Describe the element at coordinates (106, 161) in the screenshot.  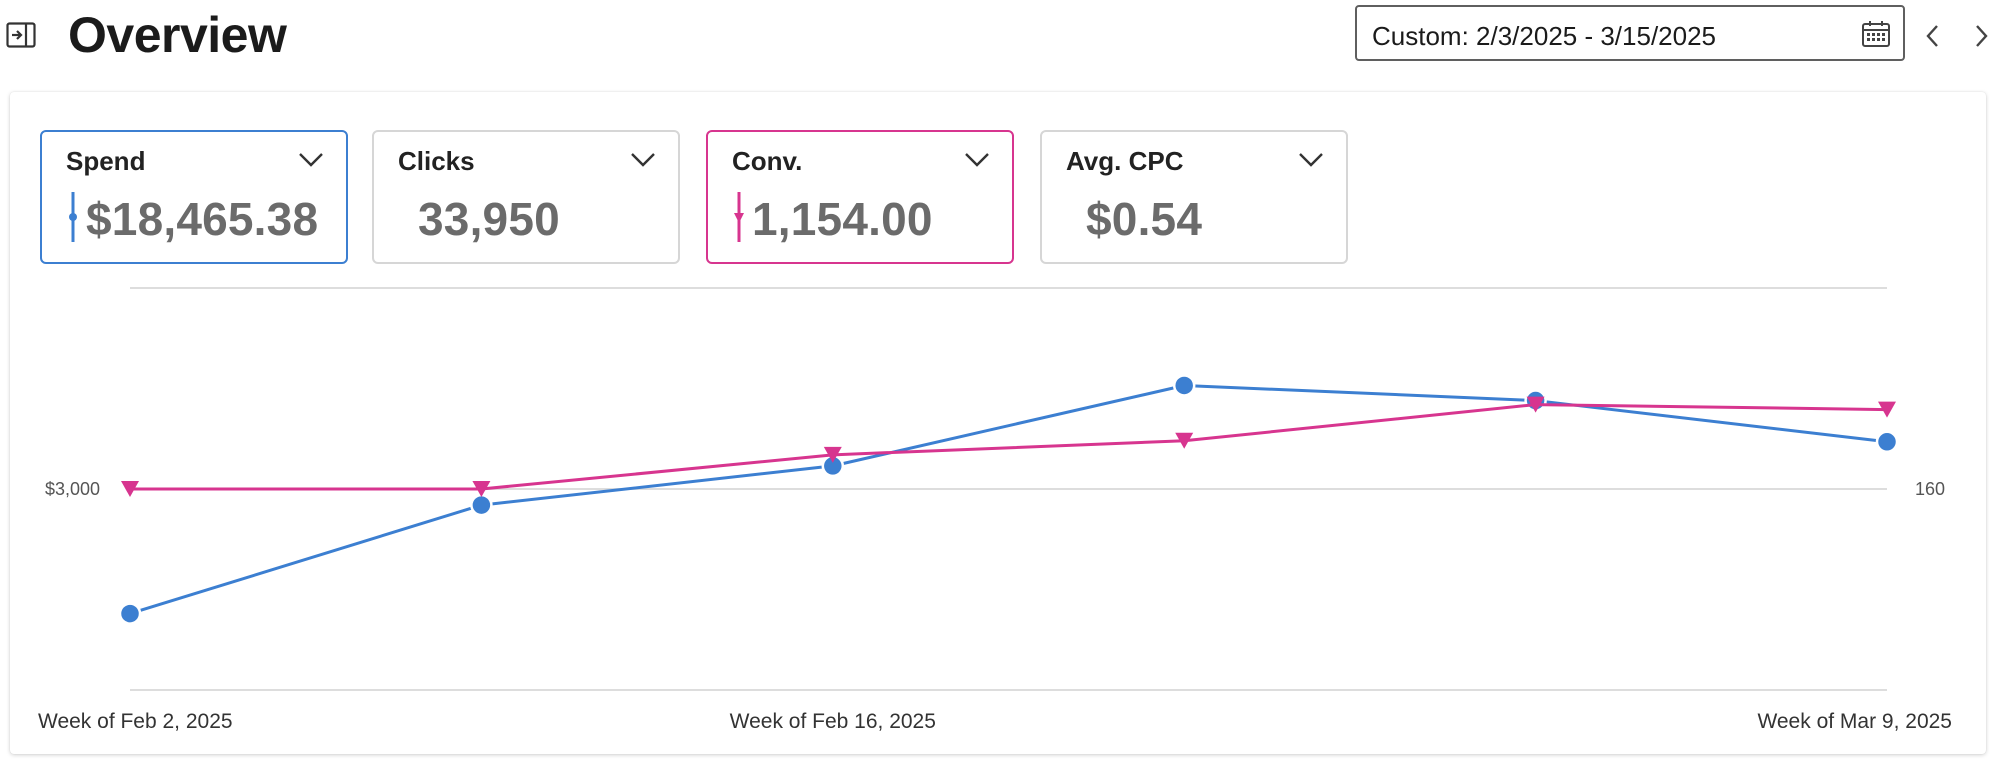
I see `kpi-label: Spend` at that location.